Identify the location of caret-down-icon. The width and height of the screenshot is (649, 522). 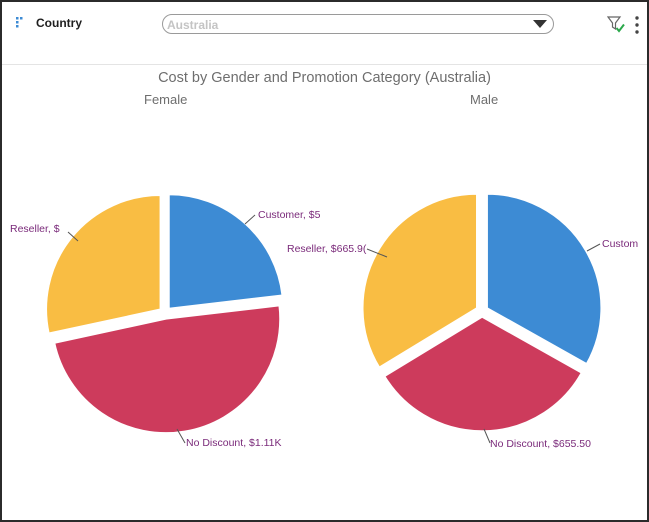
(540, 24).